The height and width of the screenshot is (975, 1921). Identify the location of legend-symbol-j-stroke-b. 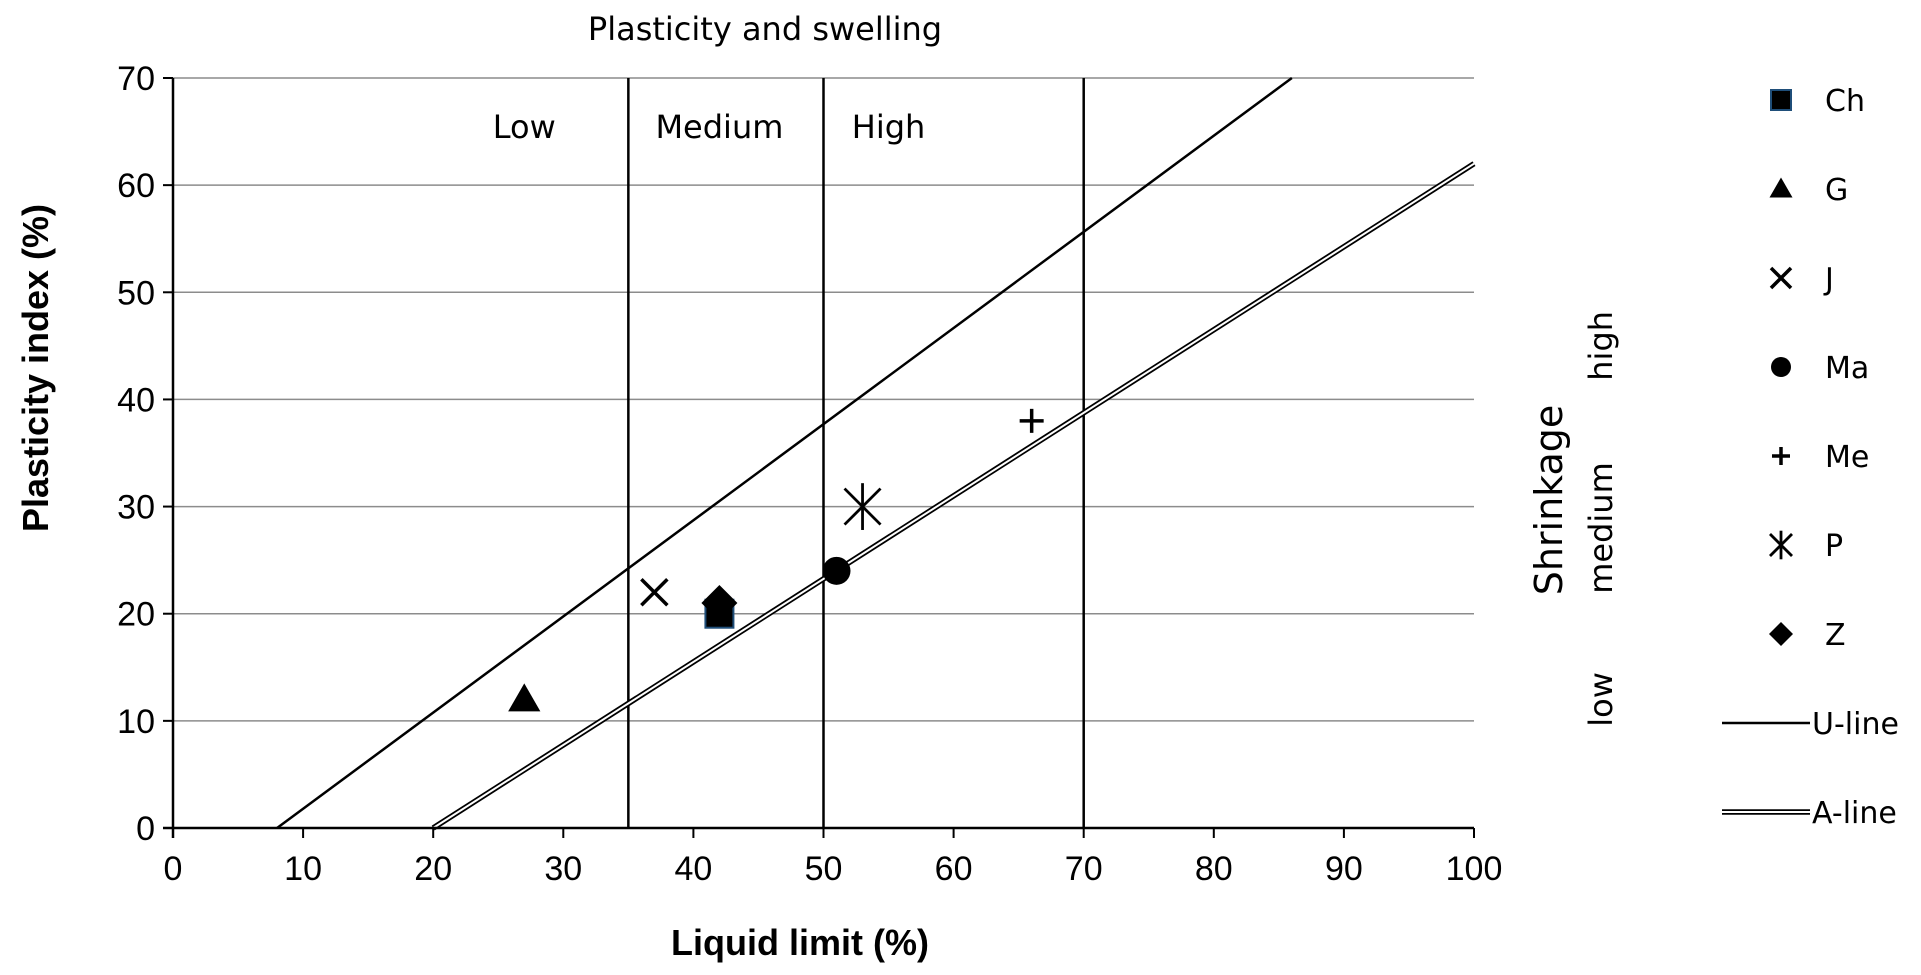
(1781, 278).